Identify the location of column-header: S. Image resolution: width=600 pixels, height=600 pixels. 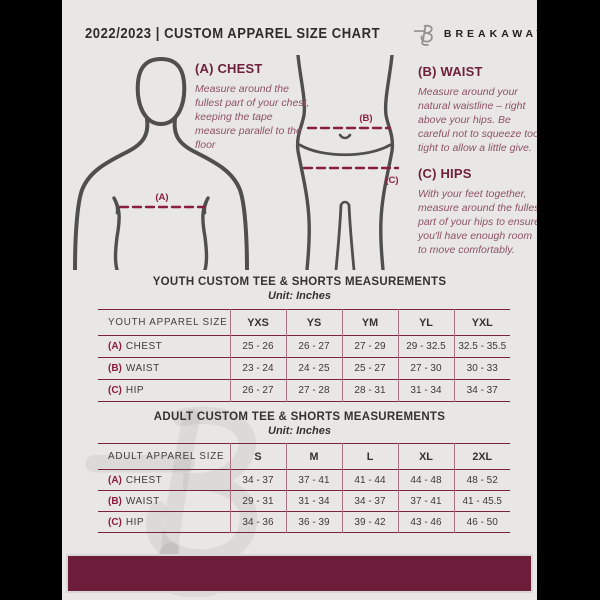
(257, 456).